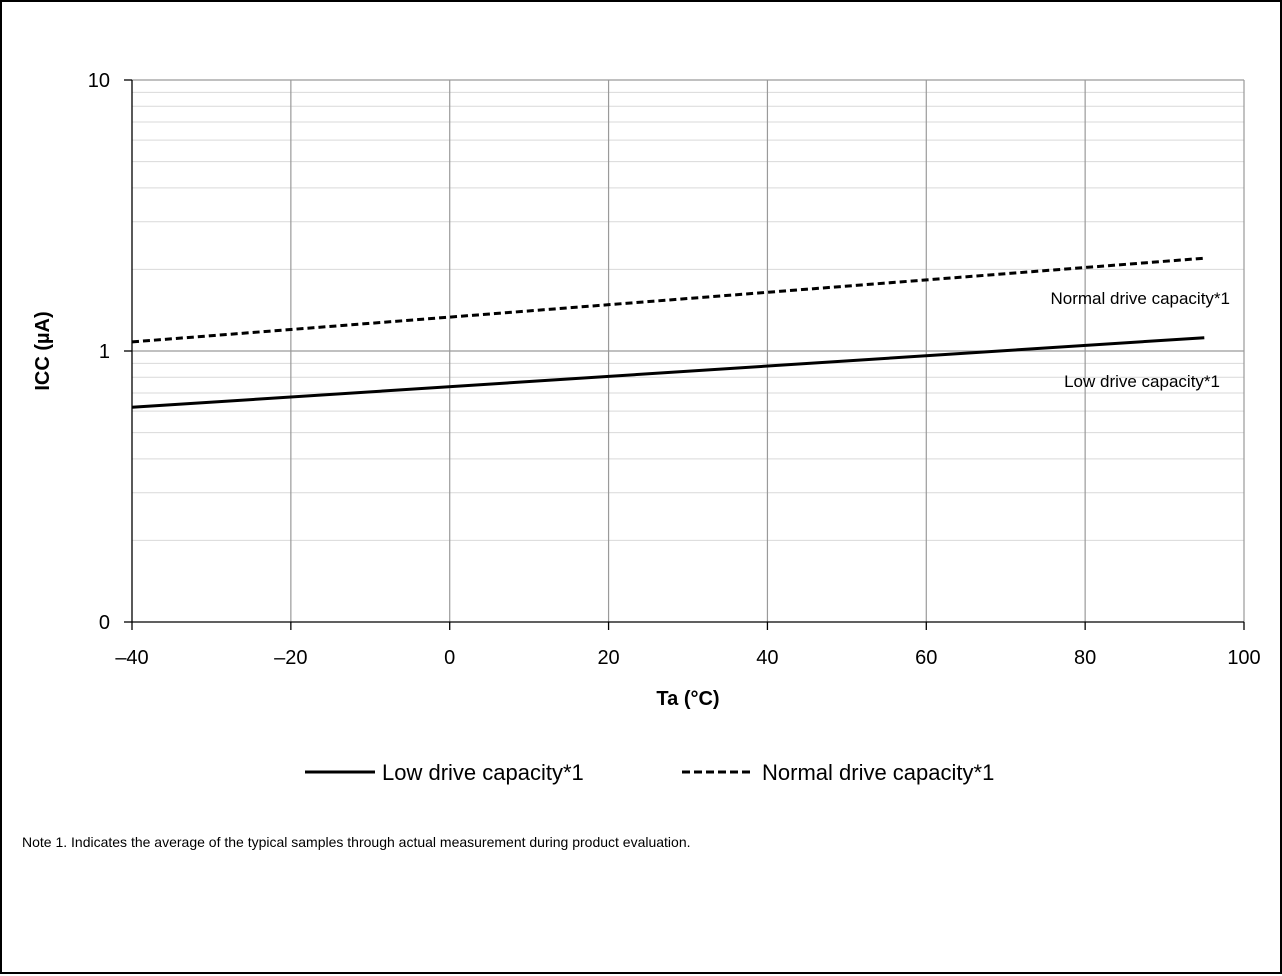 This screenshot has width=1282, height=976. I want to click on x-tick-label: 20, so click(608, 658).